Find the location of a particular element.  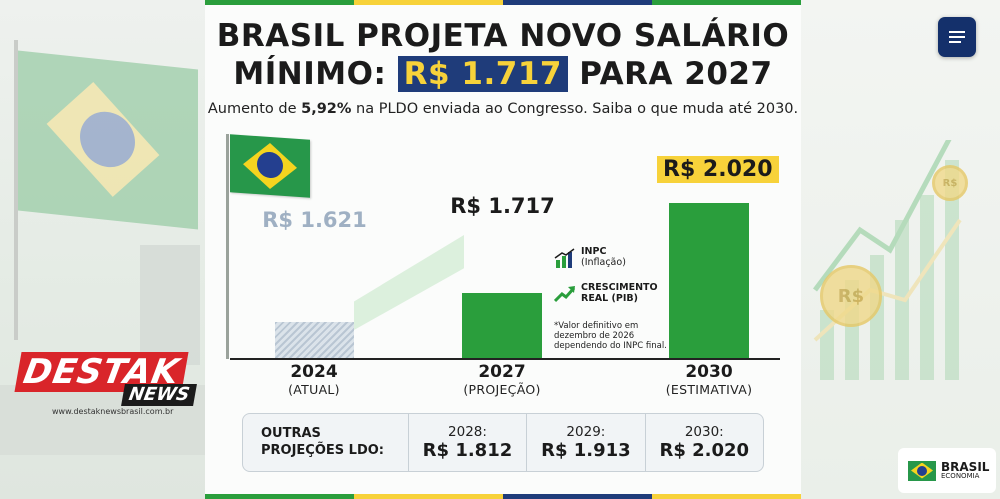

category-subtitle-2027: (PROJEÇÃO) is located at coordinates (502, 389).